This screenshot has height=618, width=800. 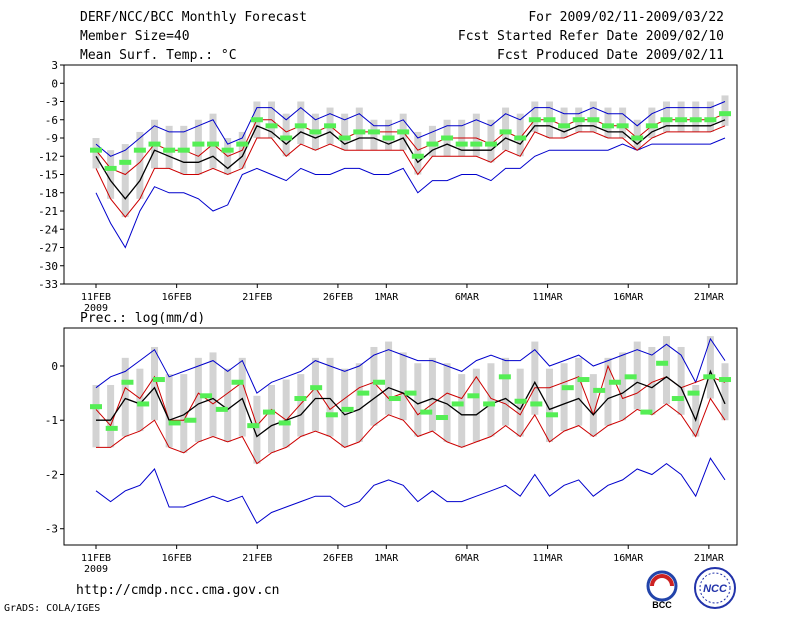 What do you see at coordinates (158, 55) in the screenshot?
I see `variable-label: Mean Surf. Temp.: °C` at bounding box center [158, 55].